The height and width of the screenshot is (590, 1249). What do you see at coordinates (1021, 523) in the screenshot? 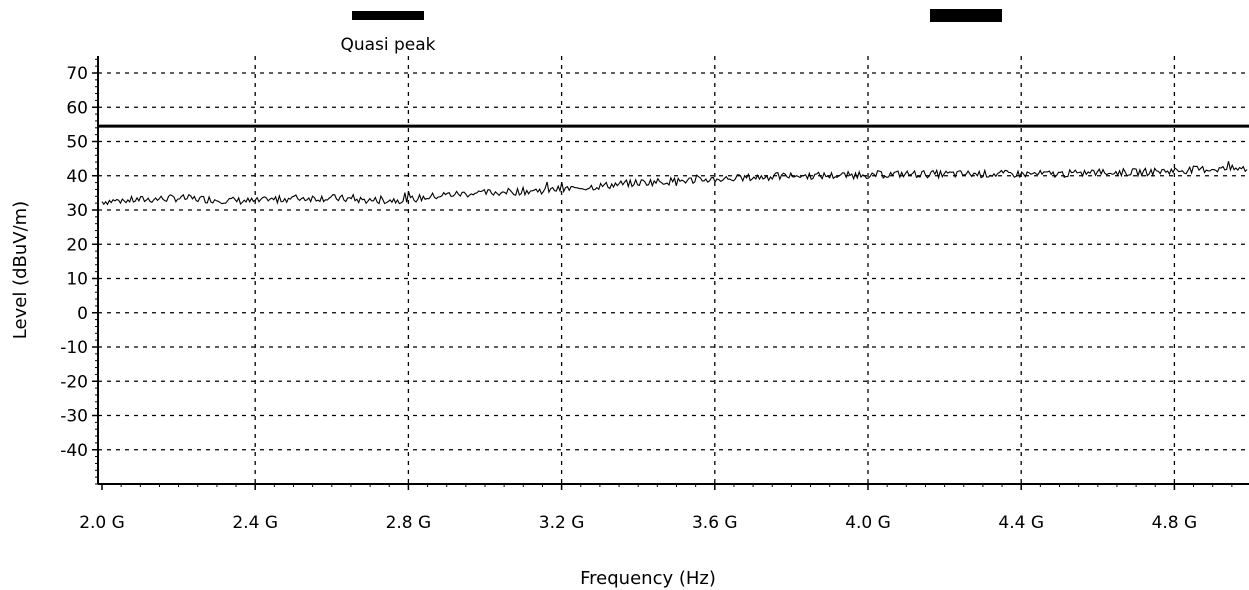
I see `x-tick-label: 4.4 G` at bounding box center [1021, 523].